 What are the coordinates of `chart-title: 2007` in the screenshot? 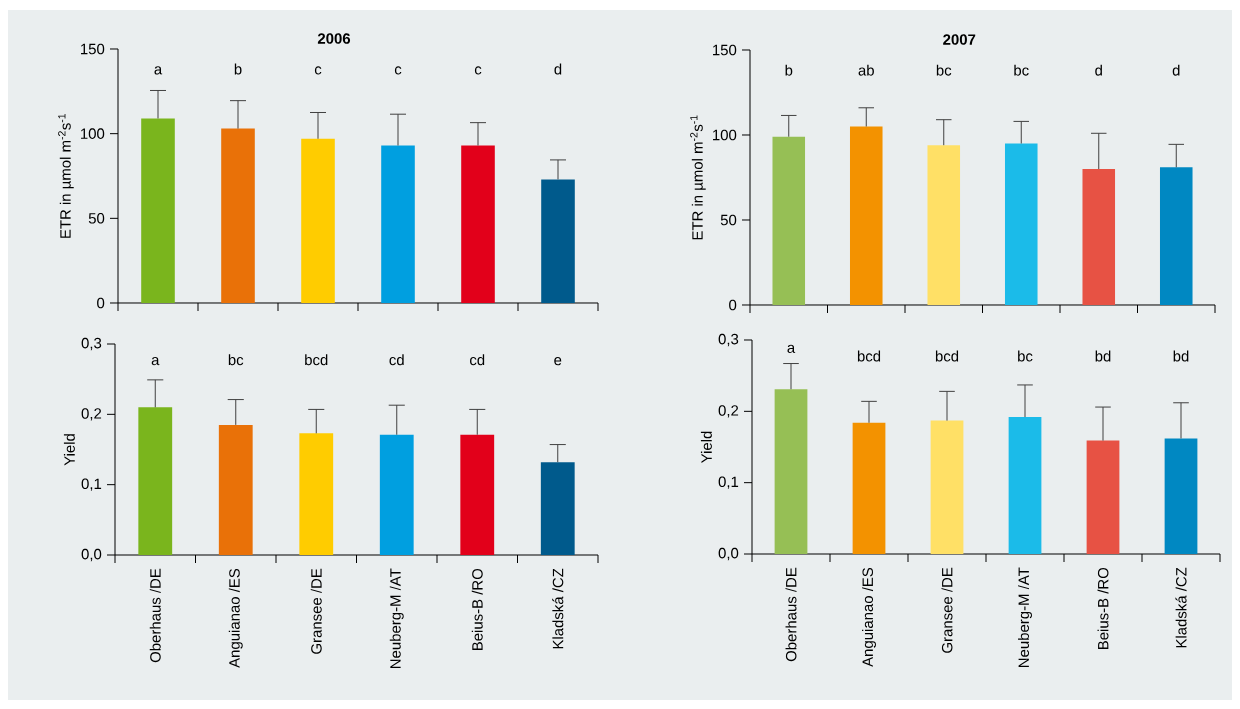 It's located at (959, 39).